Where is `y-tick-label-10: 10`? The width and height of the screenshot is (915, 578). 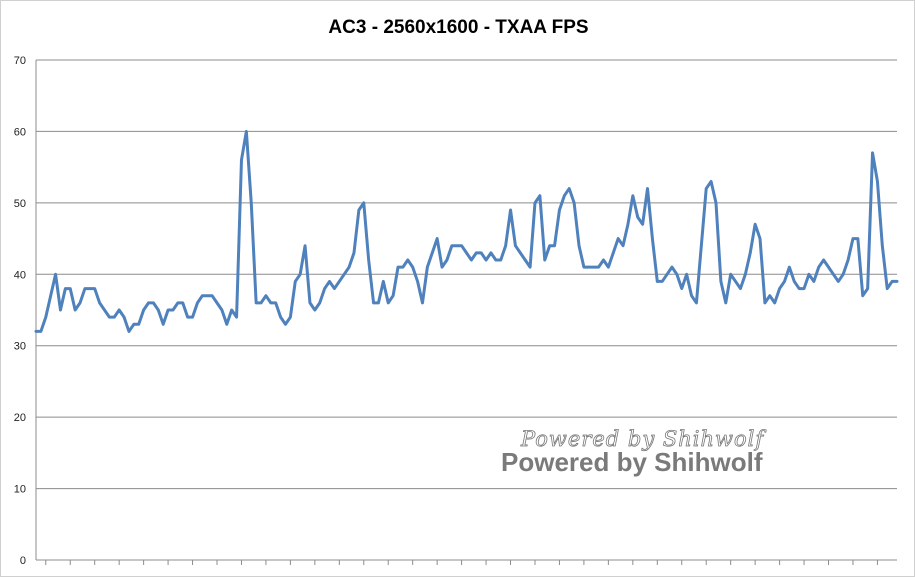
y-tick-label-10: 10 is located at coordinates (20, 490).